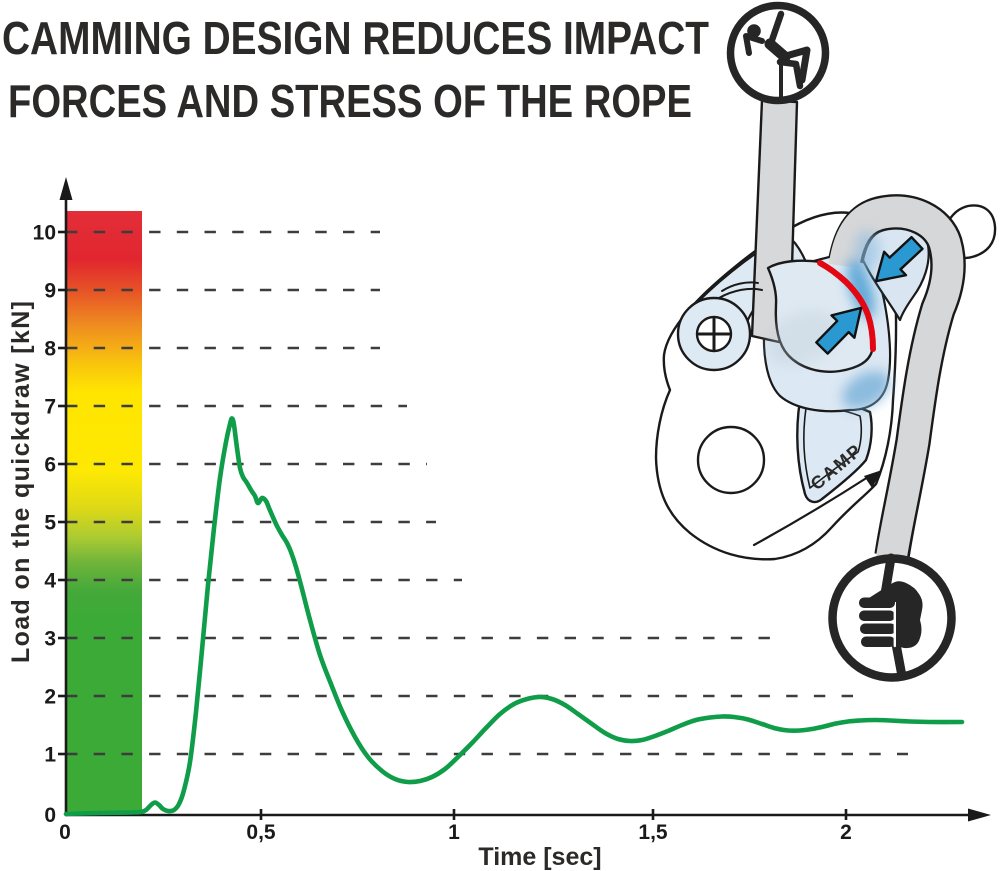  Describe the element at coordinates (44, 233) in the screenshot. I see `svg-text: 10` at that location.